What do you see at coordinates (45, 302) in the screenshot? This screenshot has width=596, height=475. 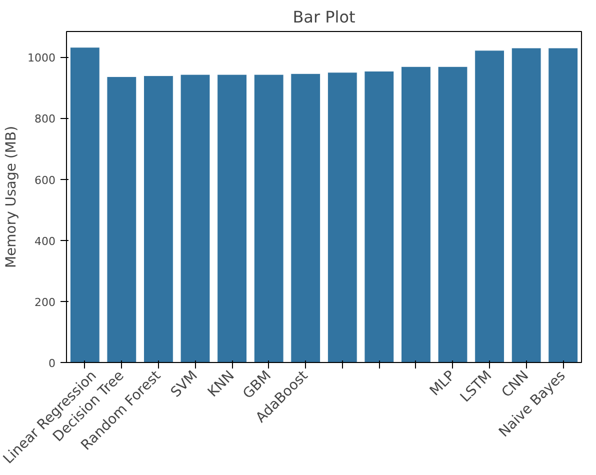 I see `y-tick-label: 200` at bounding box center [45, 302].